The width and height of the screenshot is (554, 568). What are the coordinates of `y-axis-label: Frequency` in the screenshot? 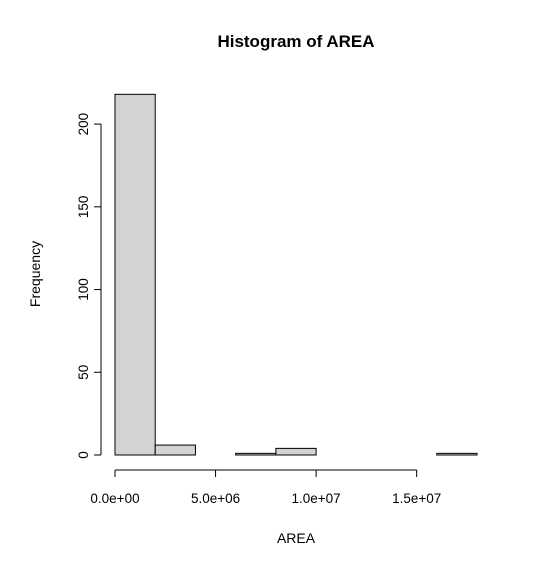 It's located at (35, 274).